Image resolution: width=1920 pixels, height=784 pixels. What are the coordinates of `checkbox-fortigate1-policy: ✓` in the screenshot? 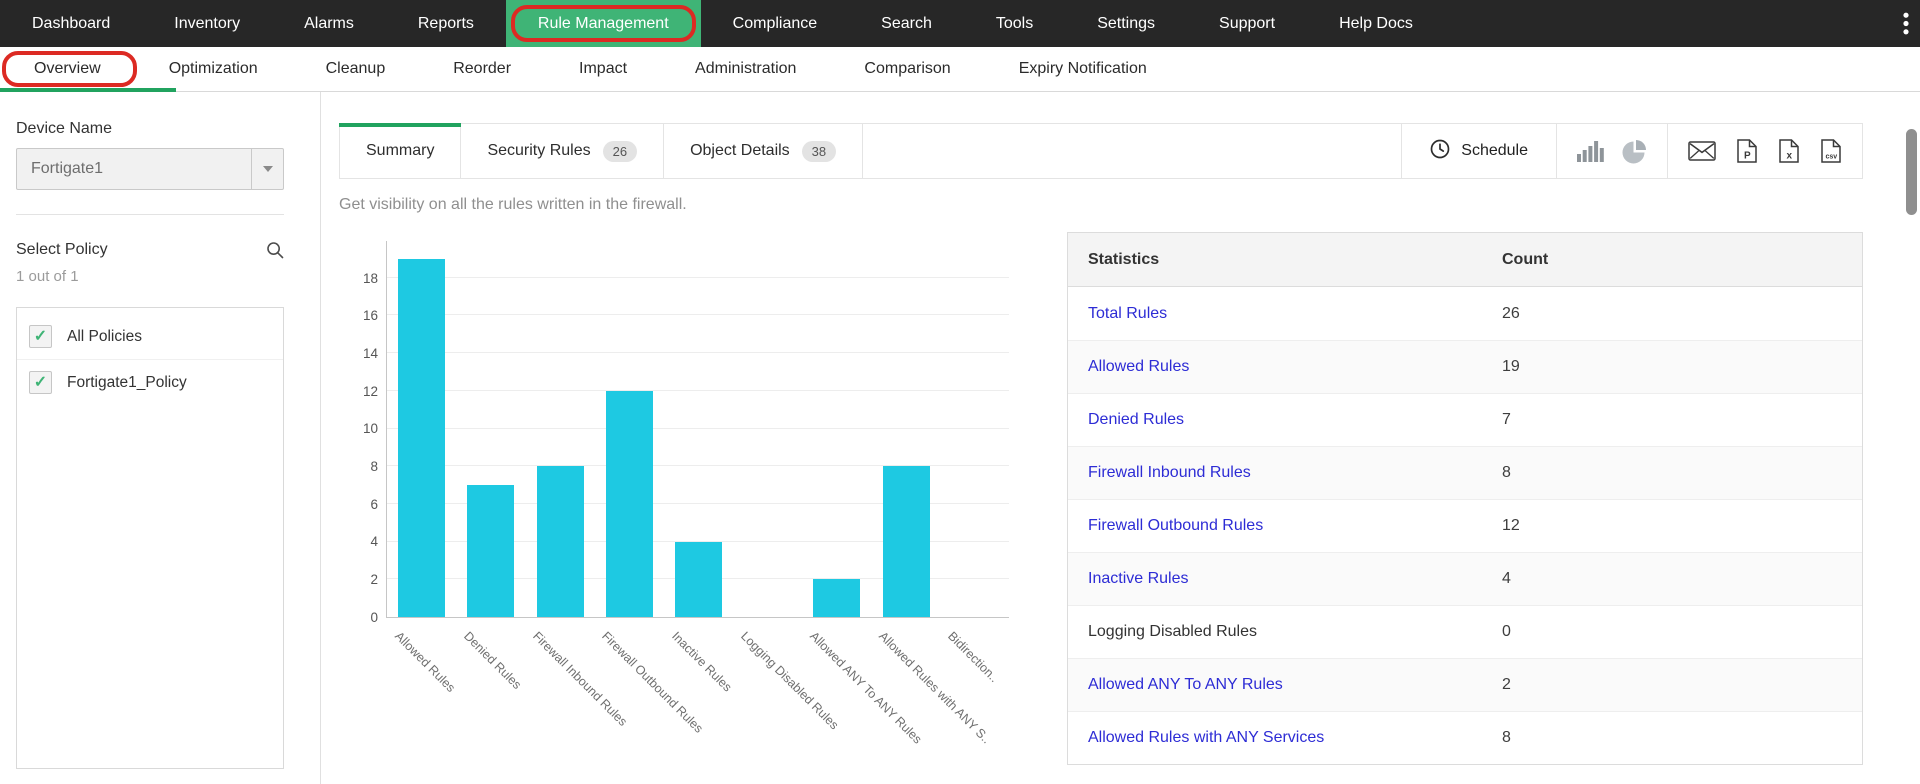 It's located at (40, 382).